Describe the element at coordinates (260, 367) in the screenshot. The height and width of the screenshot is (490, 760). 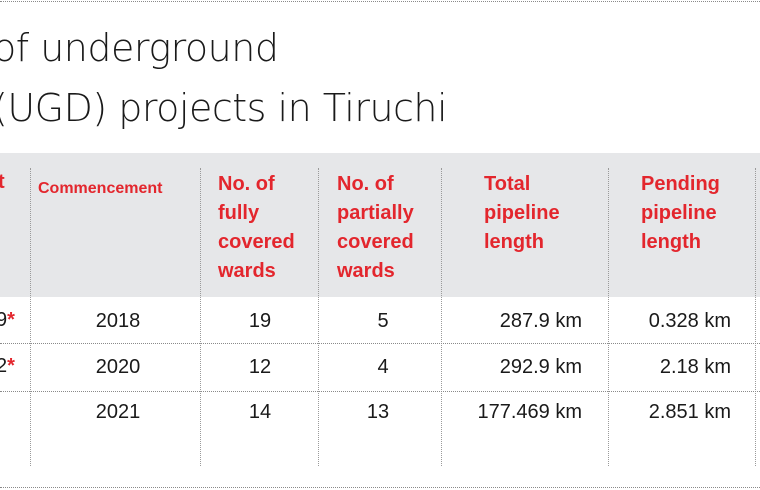
I see `cell-fully-covered: 12` at that location.